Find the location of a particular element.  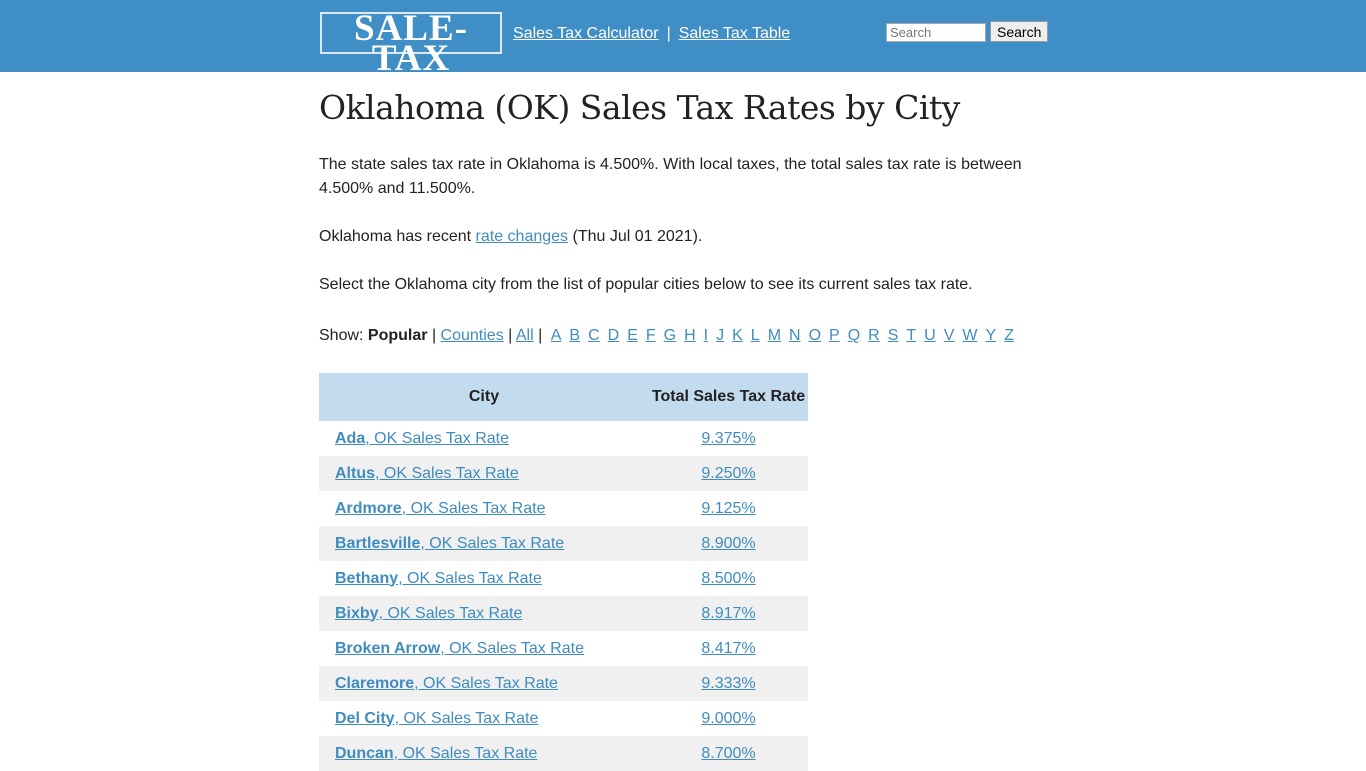

letter-link: R is located at coordinates (874, 335).